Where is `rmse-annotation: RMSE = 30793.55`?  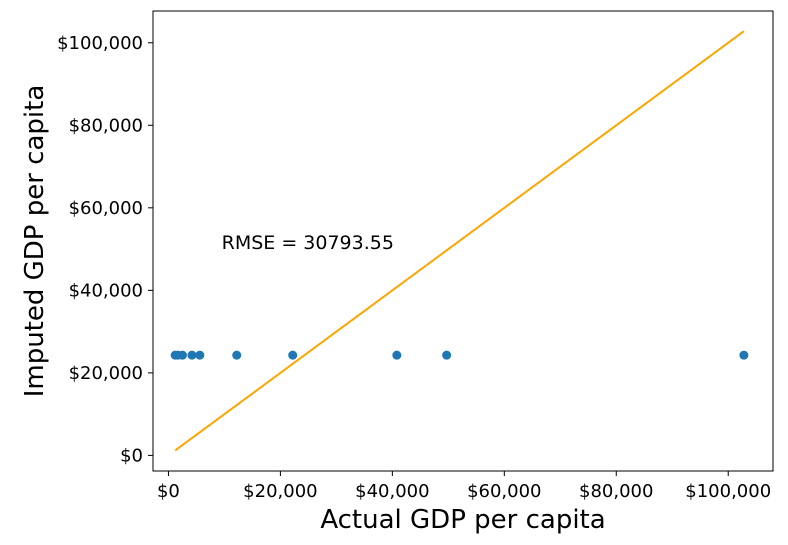
rmse-annotation: RMSE = 30793.55 is located at coordinates (308, 243).